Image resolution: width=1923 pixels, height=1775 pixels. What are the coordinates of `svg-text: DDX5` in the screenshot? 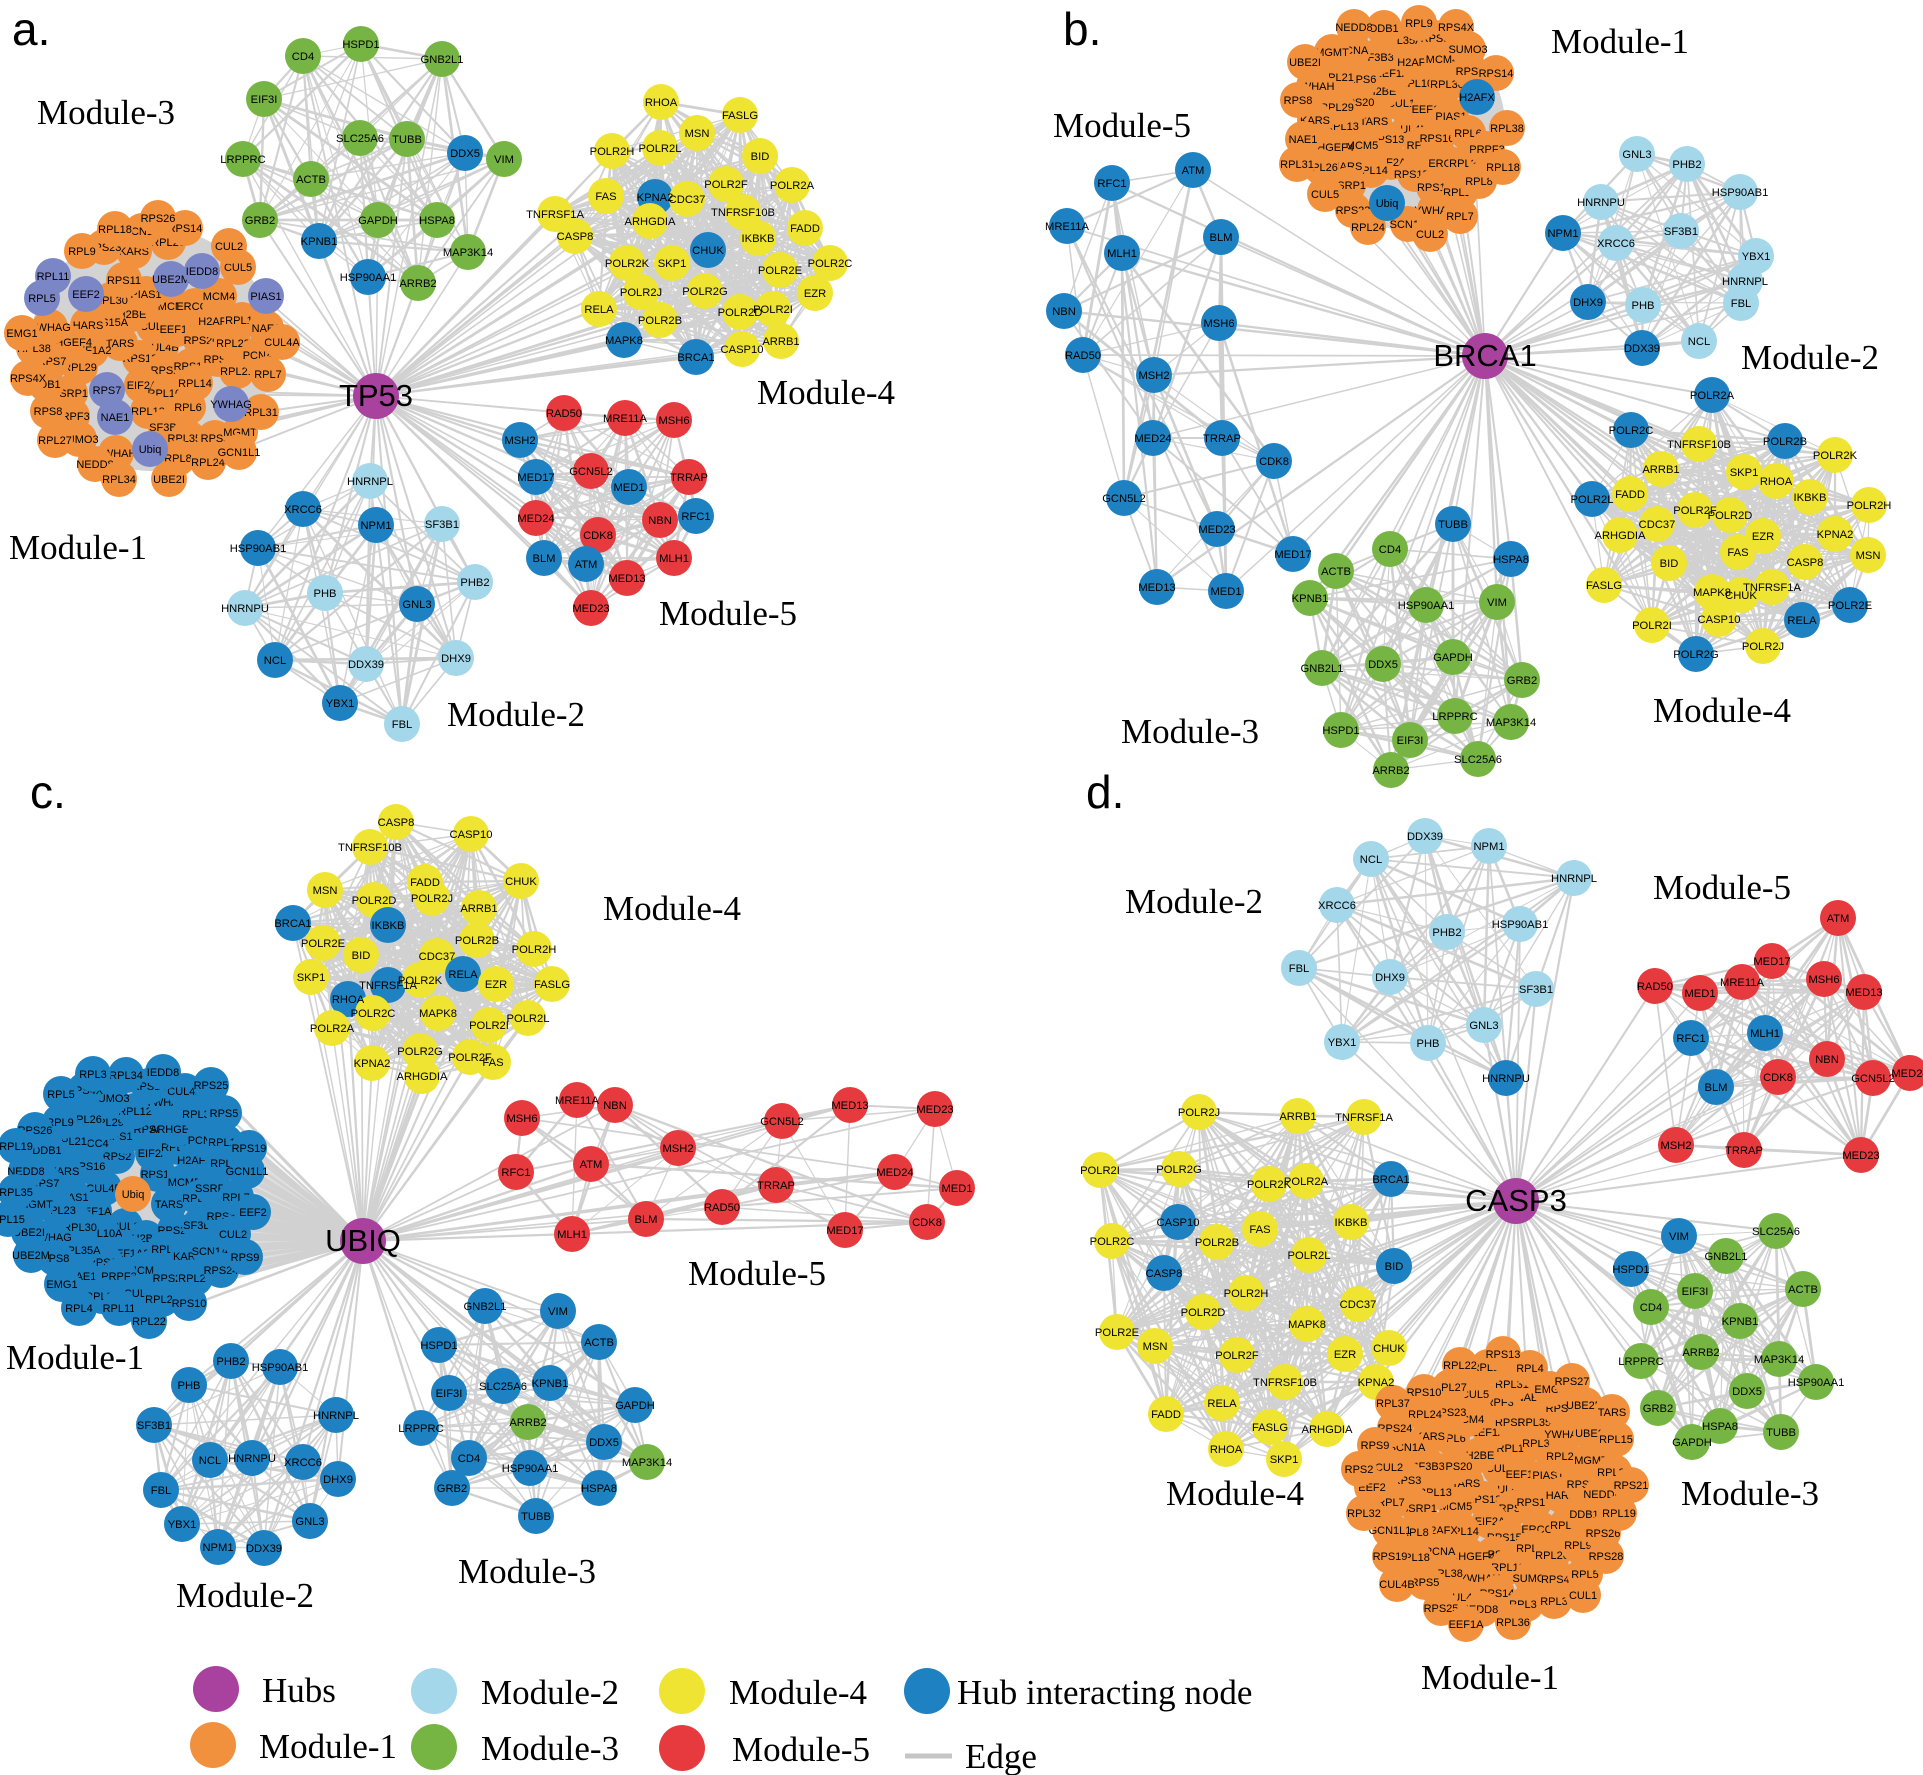 It's located at (1747, 1392).